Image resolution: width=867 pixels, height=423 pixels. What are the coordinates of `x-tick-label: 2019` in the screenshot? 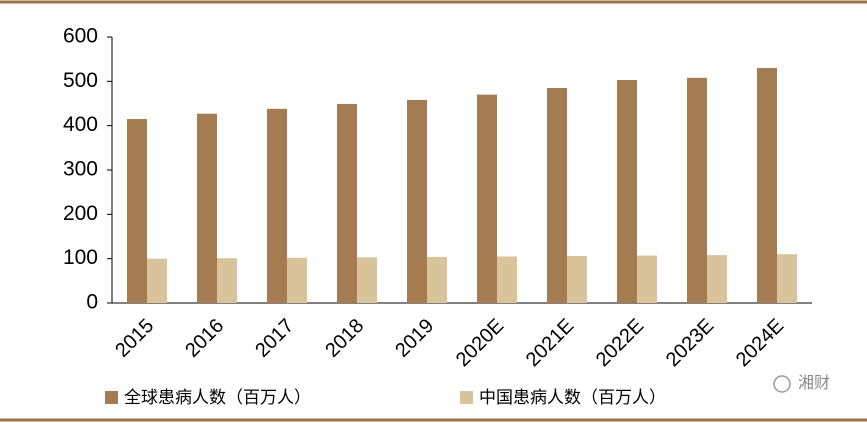 It's located at (414, 338).